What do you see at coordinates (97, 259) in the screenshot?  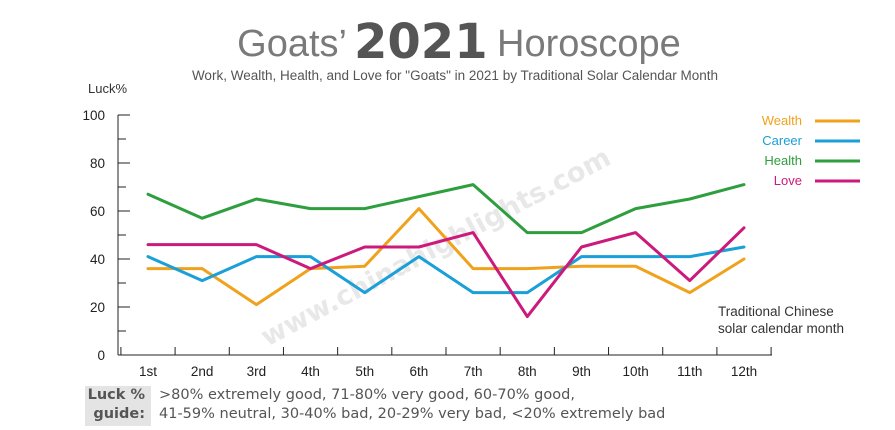 I see `y-tick-label: 40` at bounding box center [97, 259].